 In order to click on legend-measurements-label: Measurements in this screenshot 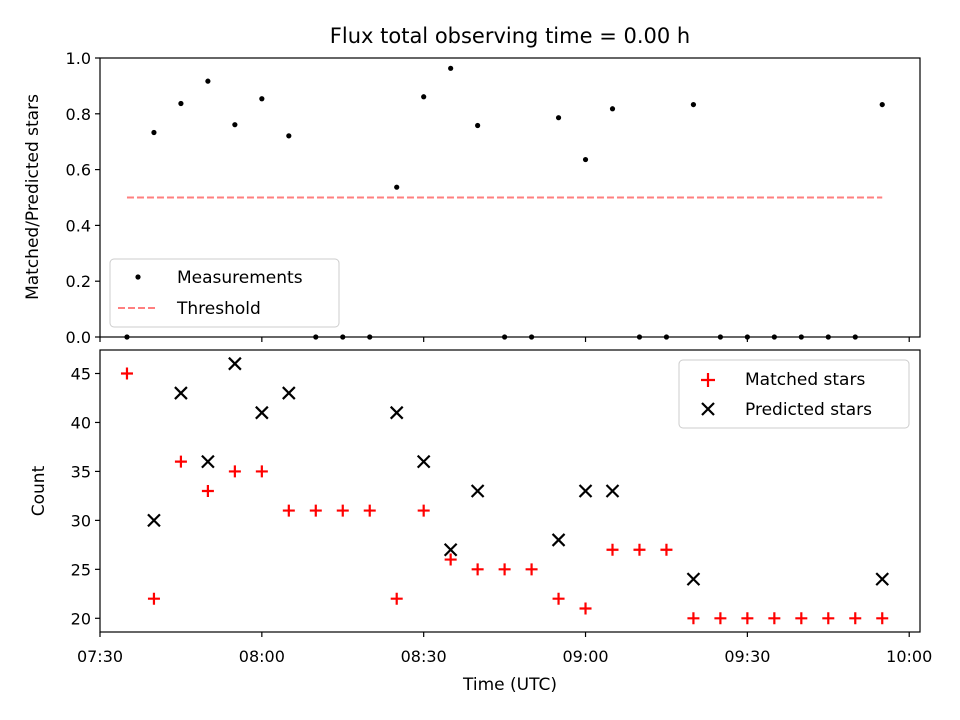, I will do `click(240, 278)`.